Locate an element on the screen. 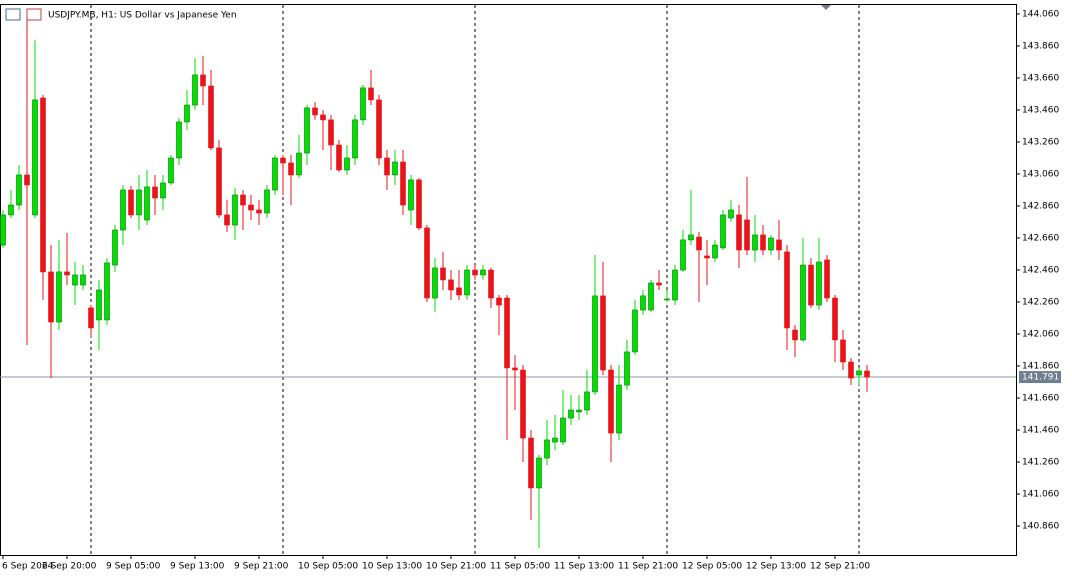  y-tick-label: 144.060 is located at coordinates (1040, 14).